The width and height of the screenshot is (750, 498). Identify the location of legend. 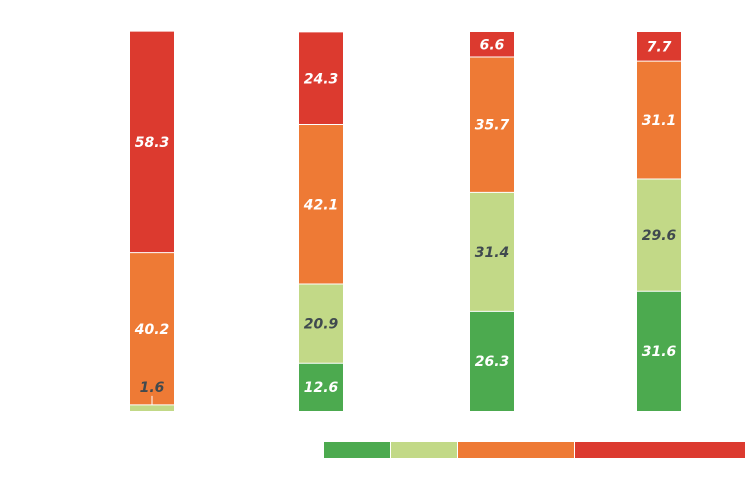
(534, 450).